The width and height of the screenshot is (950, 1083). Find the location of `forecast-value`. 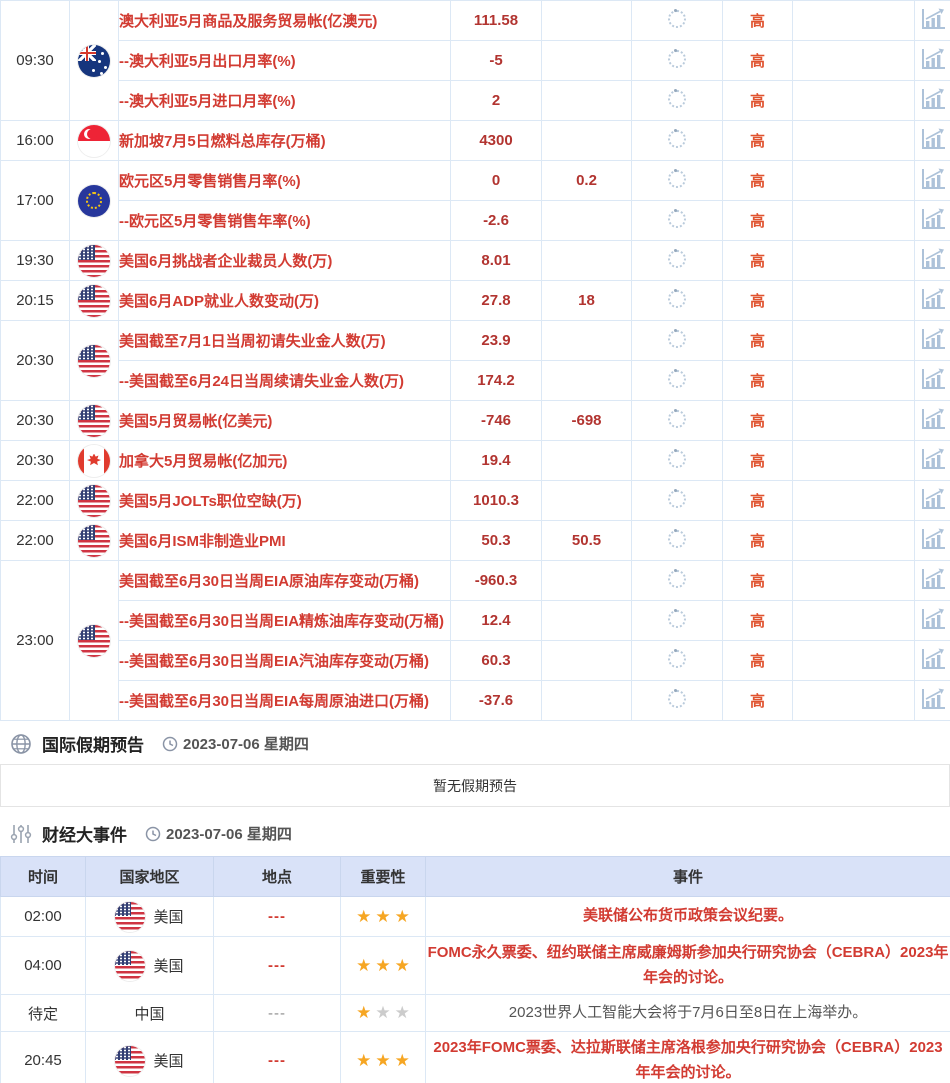

forecast-value is located at coordinates (586, 620).